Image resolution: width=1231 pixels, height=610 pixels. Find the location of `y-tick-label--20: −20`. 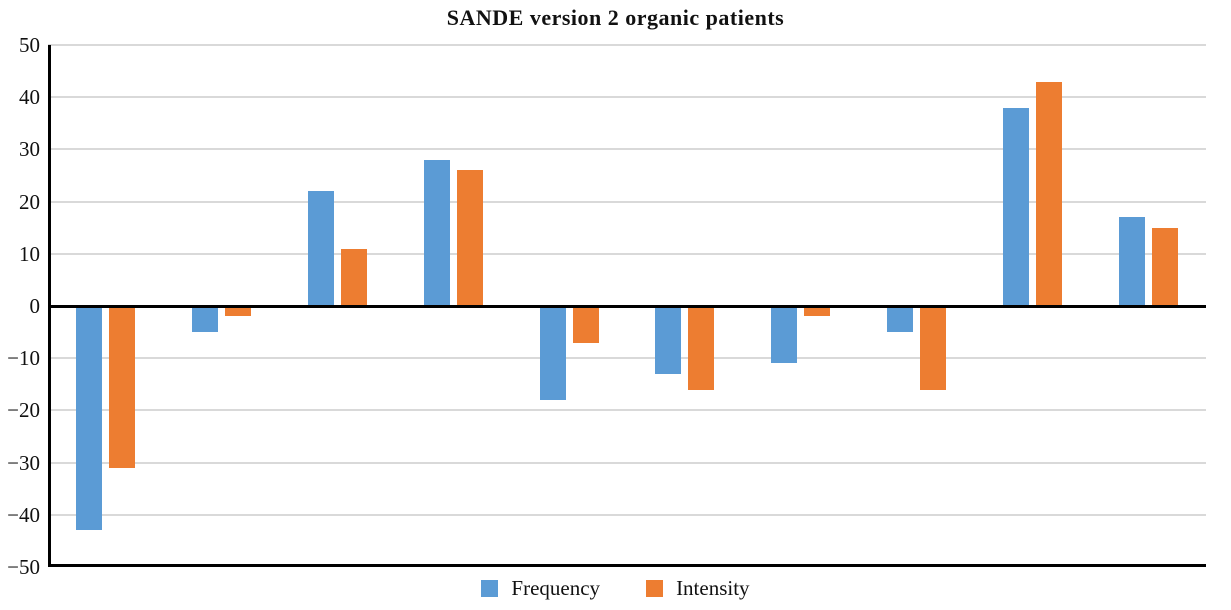

y-tick-label--20: −20 is located at coordinates (23, 410).